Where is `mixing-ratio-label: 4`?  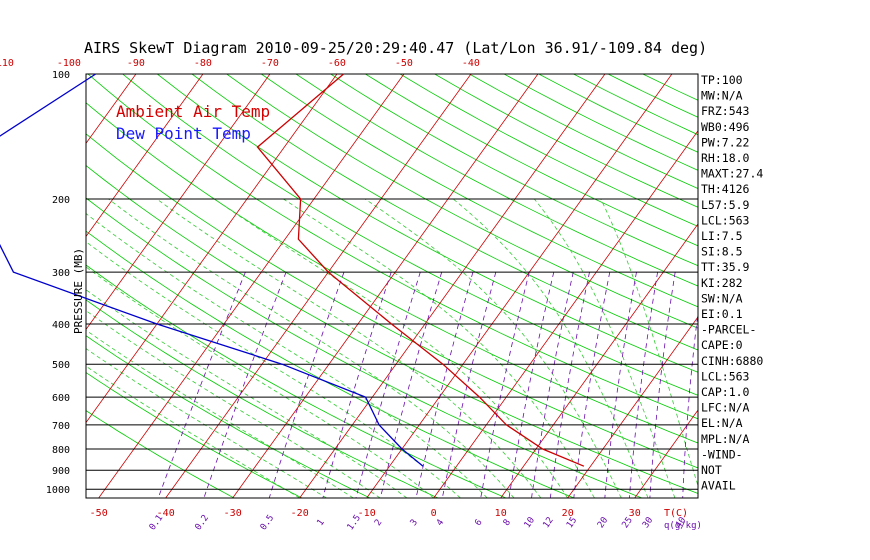 mixing-ratio-label: 4 is located at coordinates (440, 523).